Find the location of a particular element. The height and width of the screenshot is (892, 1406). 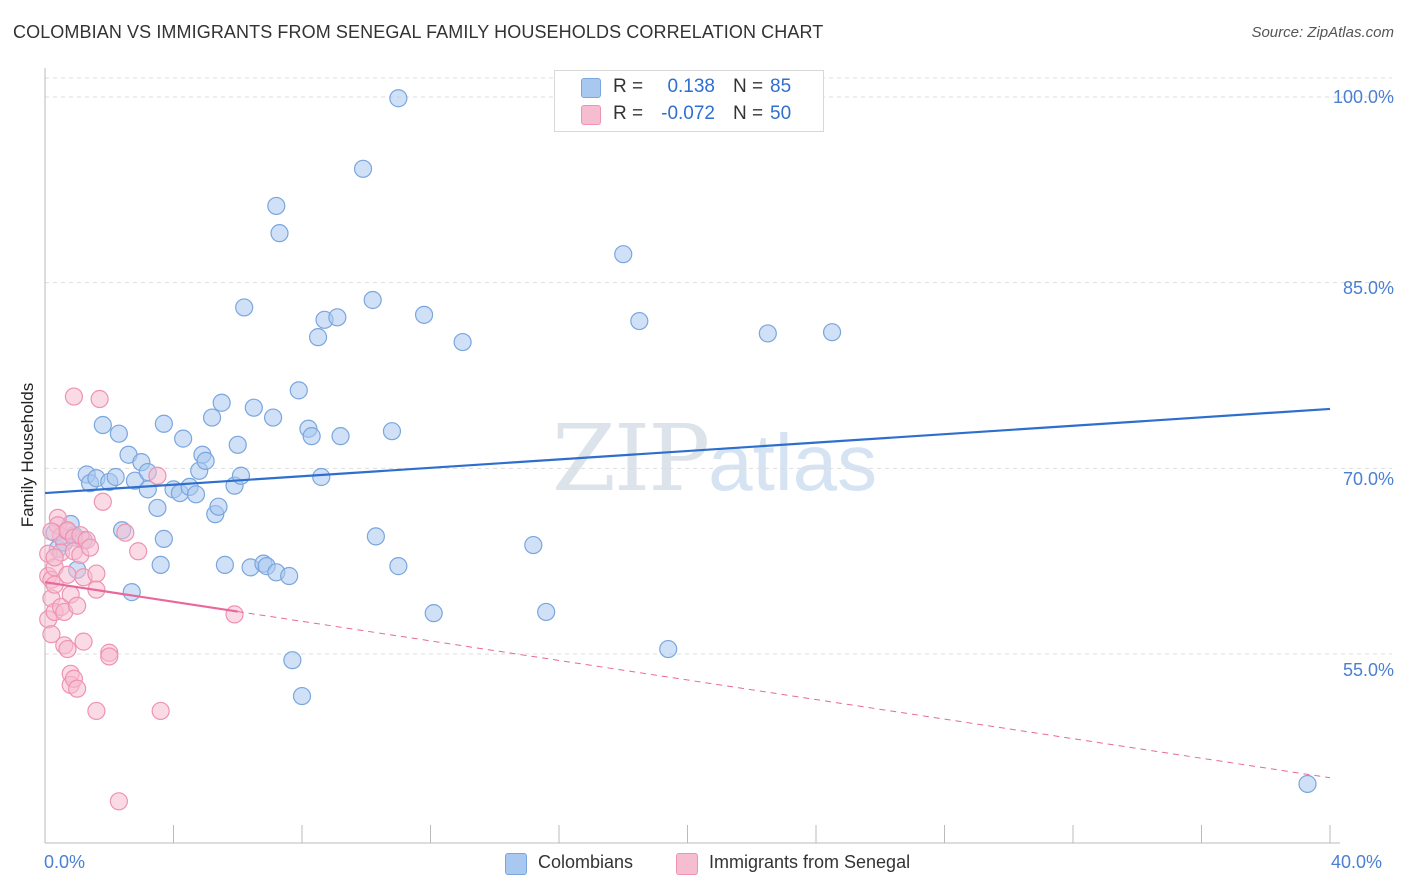

bottom-legend-label: Colombians is located at coordinates (586, 862).